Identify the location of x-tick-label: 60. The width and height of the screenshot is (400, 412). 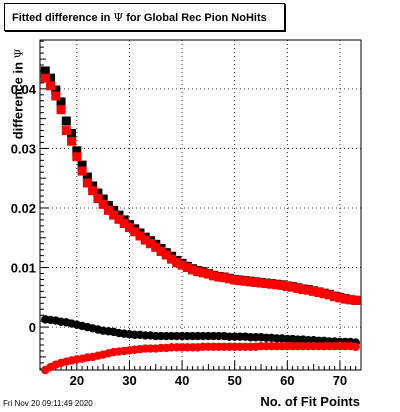
(287, 380).